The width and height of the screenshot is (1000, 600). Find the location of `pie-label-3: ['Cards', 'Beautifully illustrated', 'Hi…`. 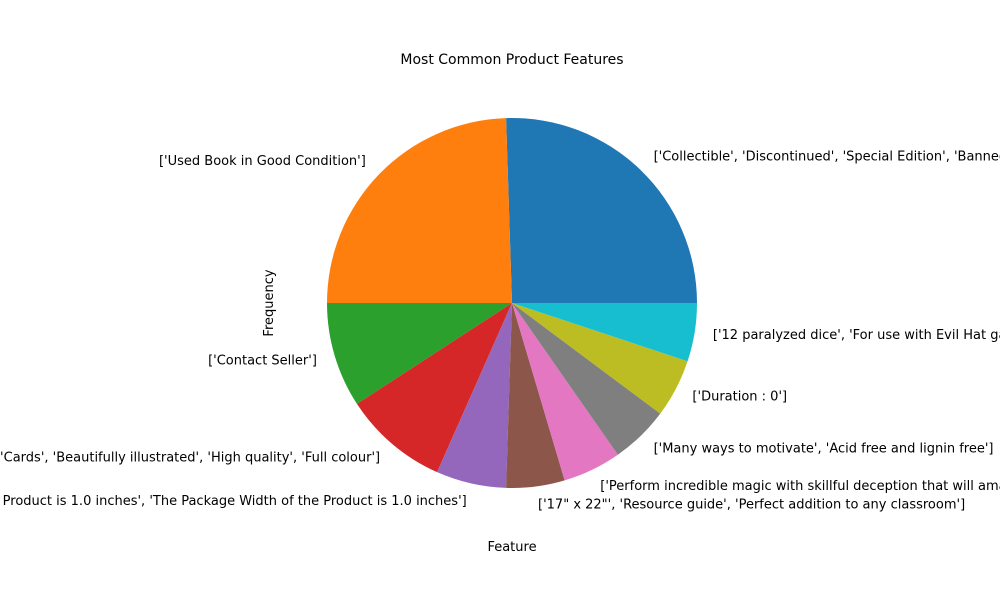

pie-label-3: ['Cards', 'Beautifully illustrated', 'Hi… is located at coordinates (190, 457).